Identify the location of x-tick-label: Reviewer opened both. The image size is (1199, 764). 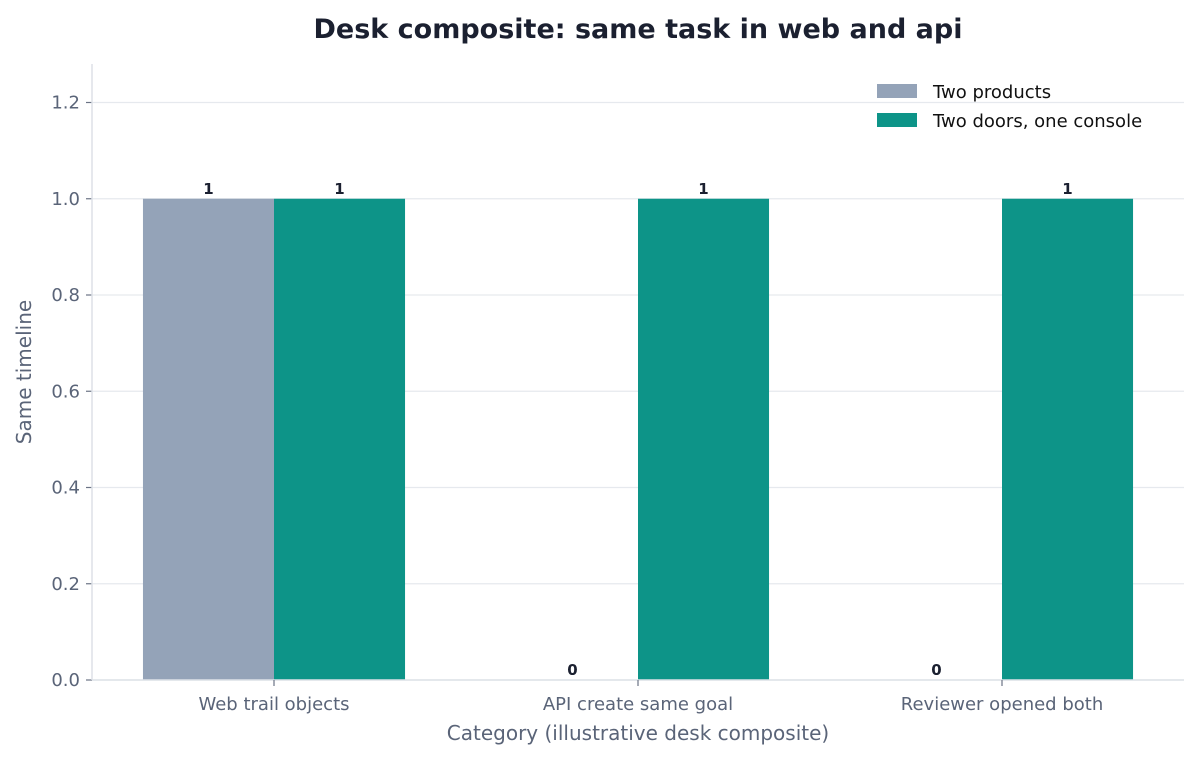
(1002, 704).